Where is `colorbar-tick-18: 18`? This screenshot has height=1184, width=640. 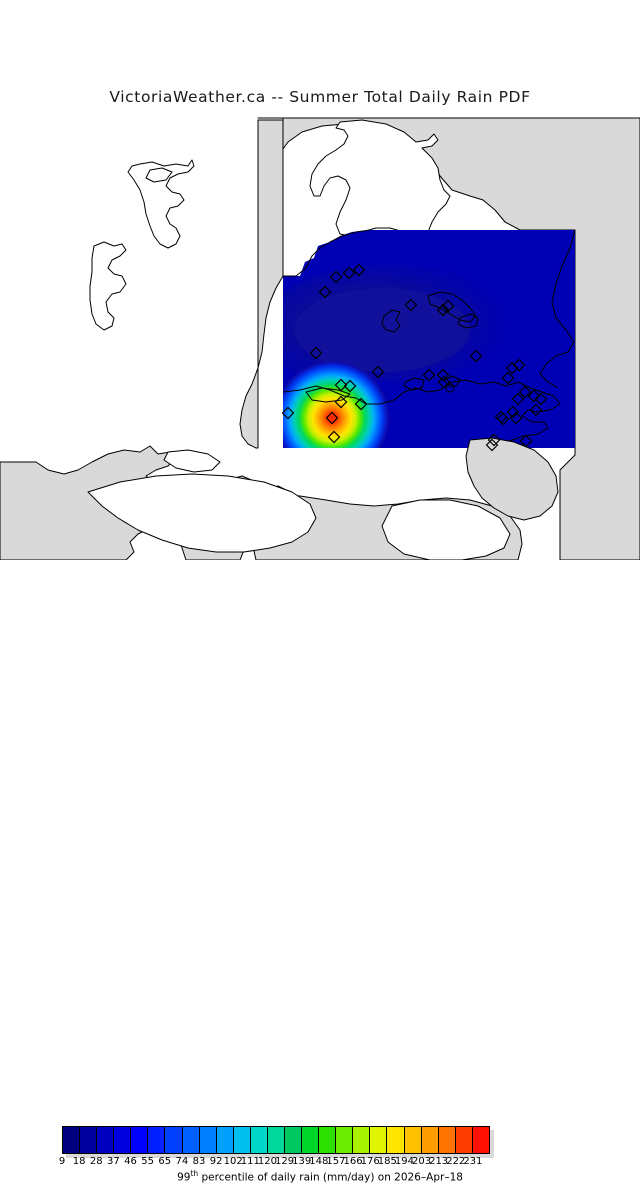 colorbar-tick-18: 18 is located at coordinates (79, 1161).